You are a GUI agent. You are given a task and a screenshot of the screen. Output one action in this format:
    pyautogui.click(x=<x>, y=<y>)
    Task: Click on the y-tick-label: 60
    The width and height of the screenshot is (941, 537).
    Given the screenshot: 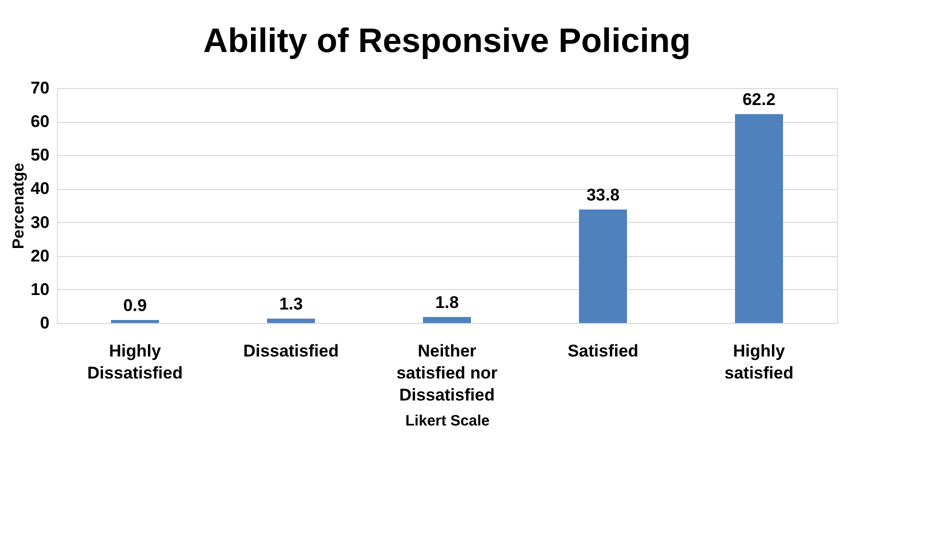 What is the action you would take?
    pyautogui.click(x=40, y=122)
    